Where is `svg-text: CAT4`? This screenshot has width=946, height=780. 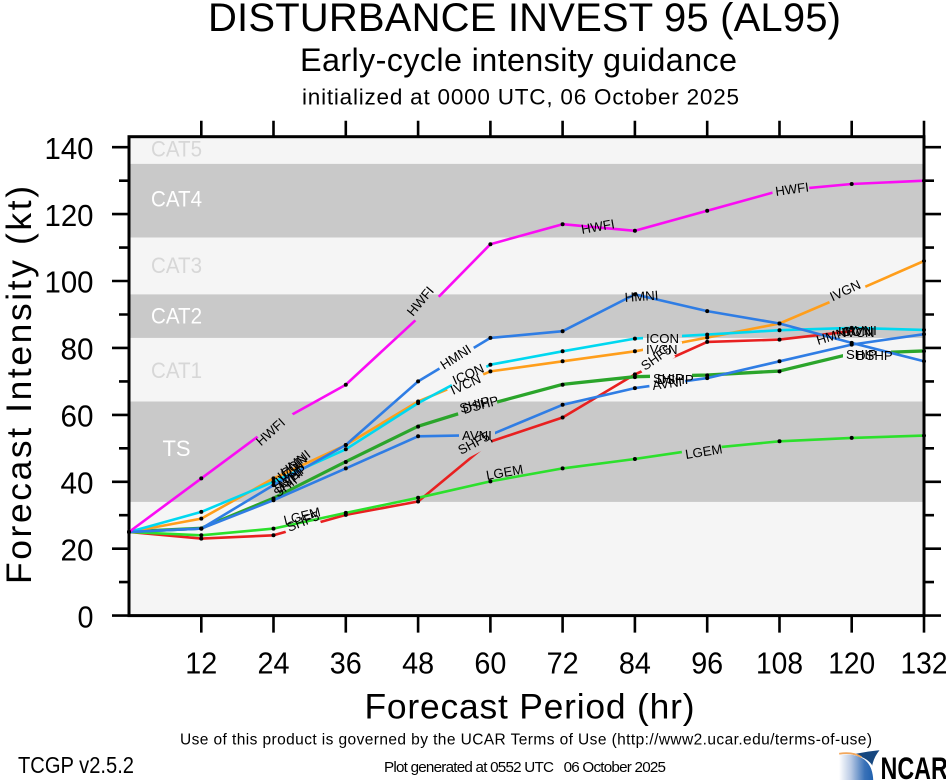 svg-text: CAT4 is located at coordinates (176, 199).